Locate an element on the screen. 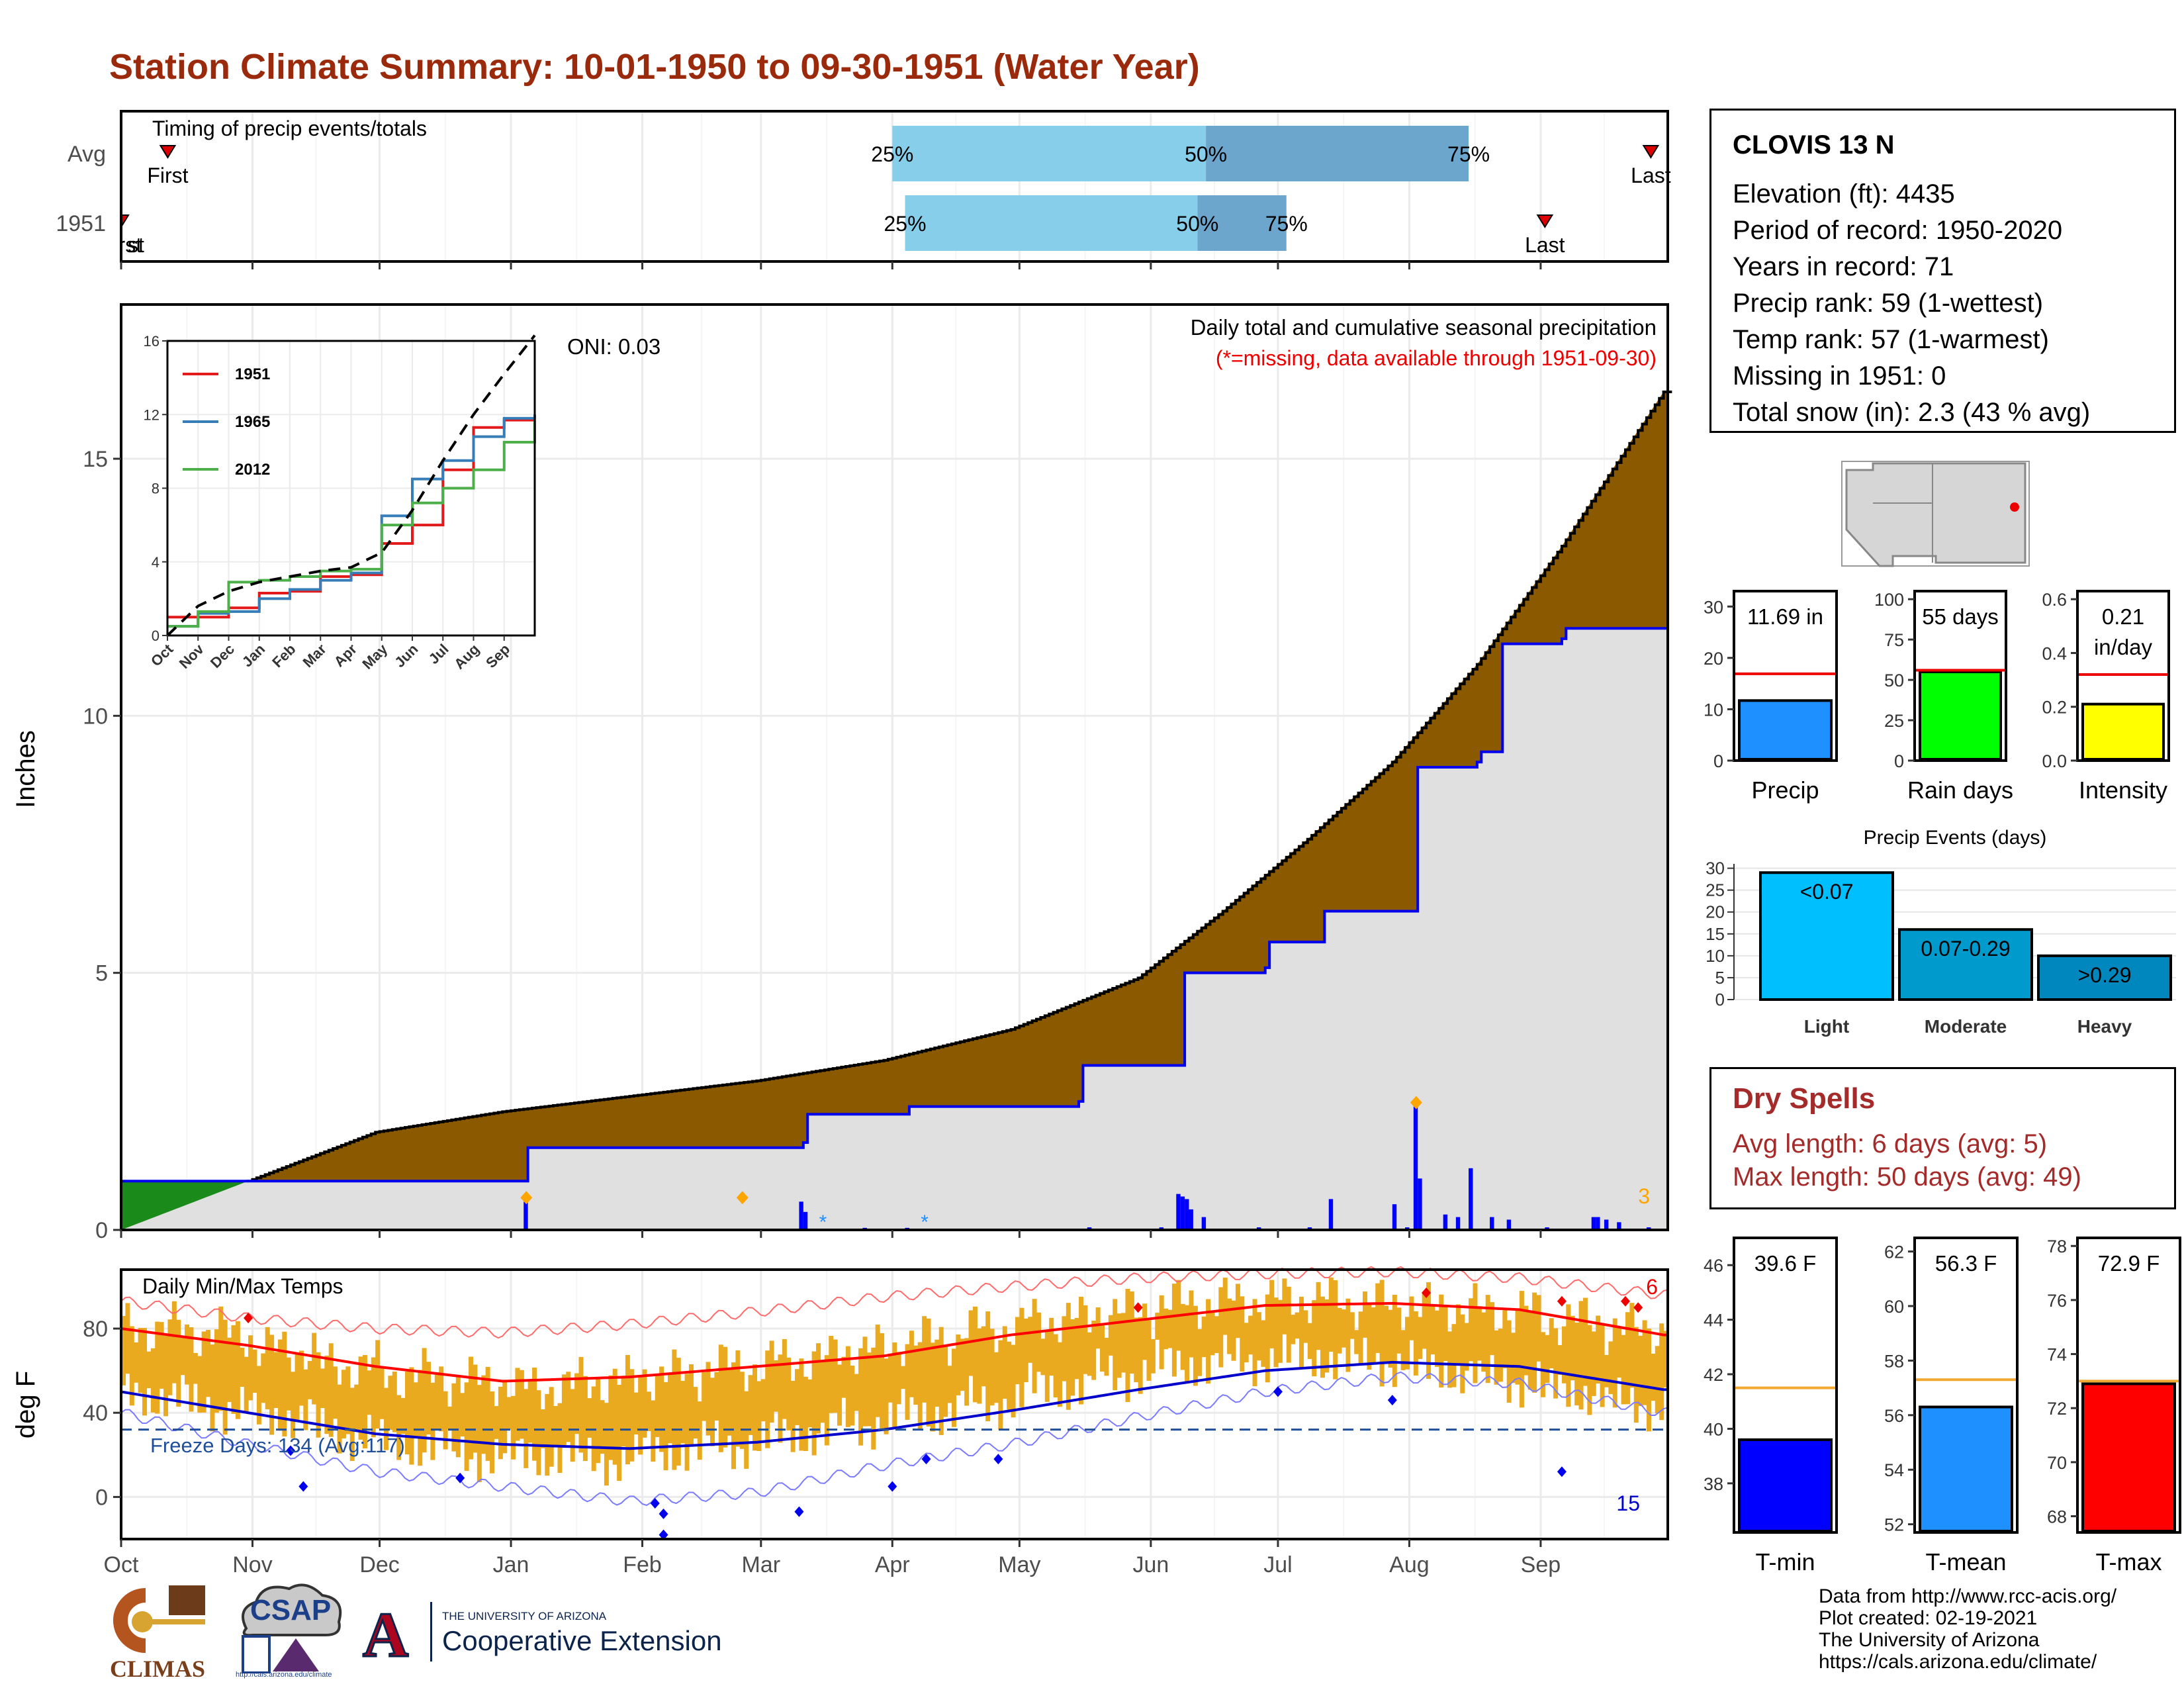  tmean-y-tick-label: 62 is located at coordinates (1894, 1252).